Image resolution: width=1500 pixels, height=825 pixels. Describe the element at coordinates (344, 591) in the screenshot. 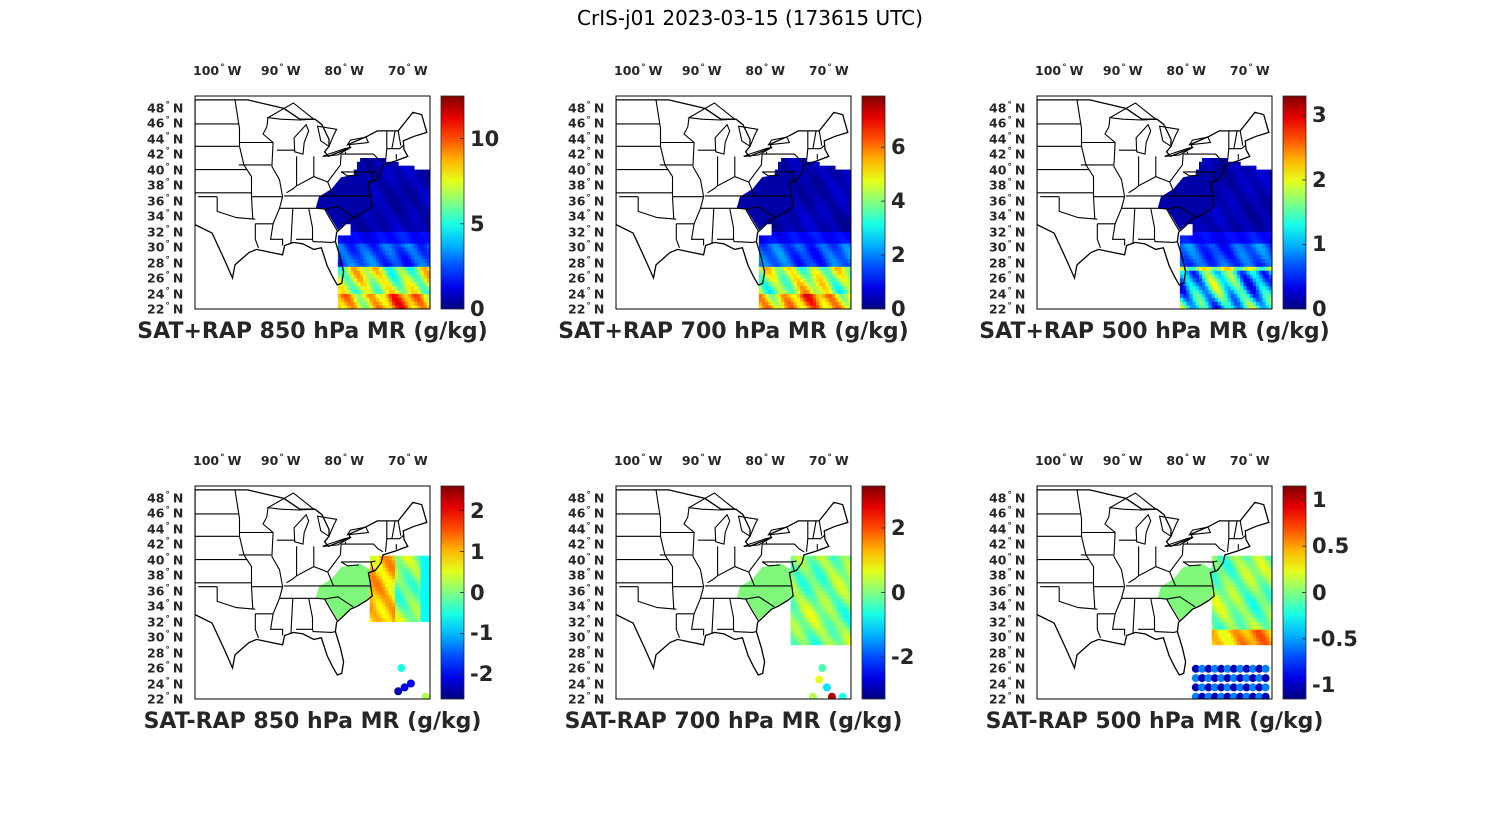

I see `diff-land-field` at that location.